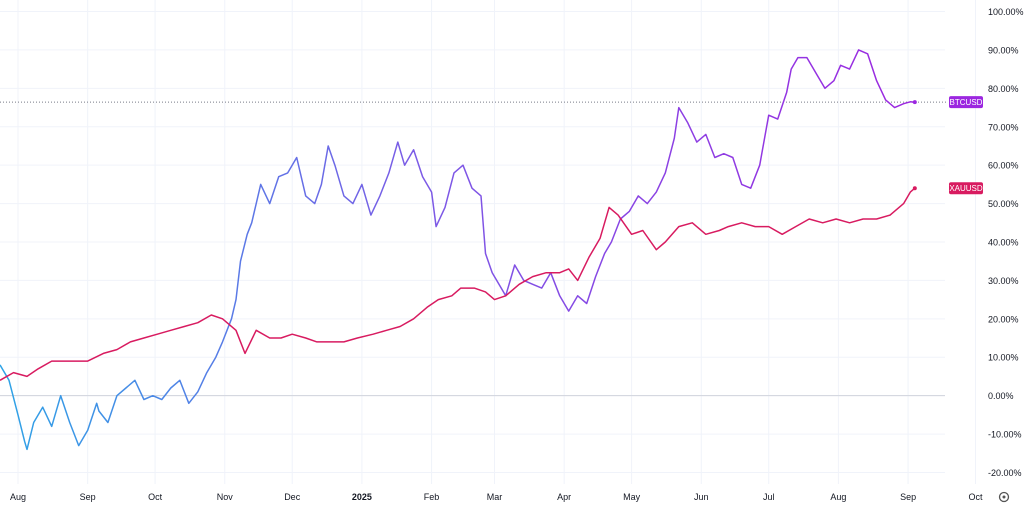 The width and height of the screenshot is (1024, 511). What do you see at coordinates (632, 497) in the screenshot?
I see `x-tick-label: May` at bounding box center [632, 497].